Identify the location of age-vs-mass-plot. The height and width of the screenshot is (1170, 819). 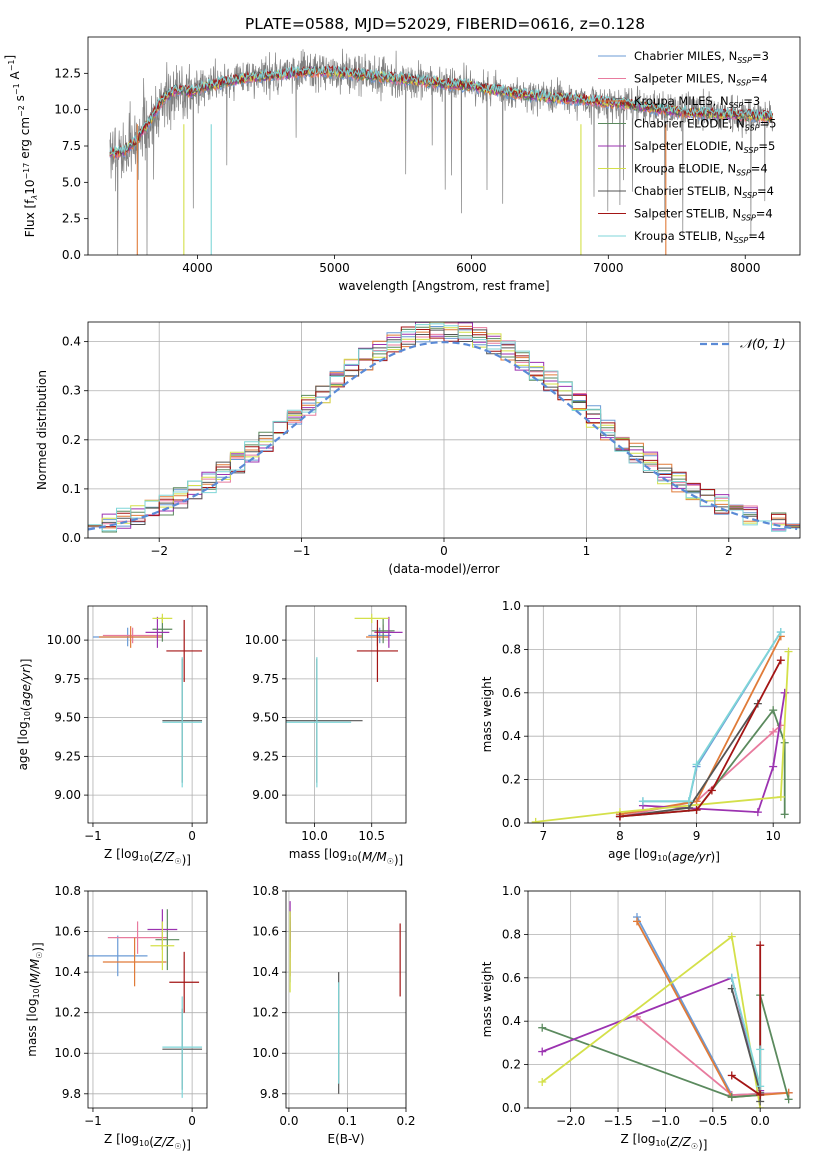
(344, 700).